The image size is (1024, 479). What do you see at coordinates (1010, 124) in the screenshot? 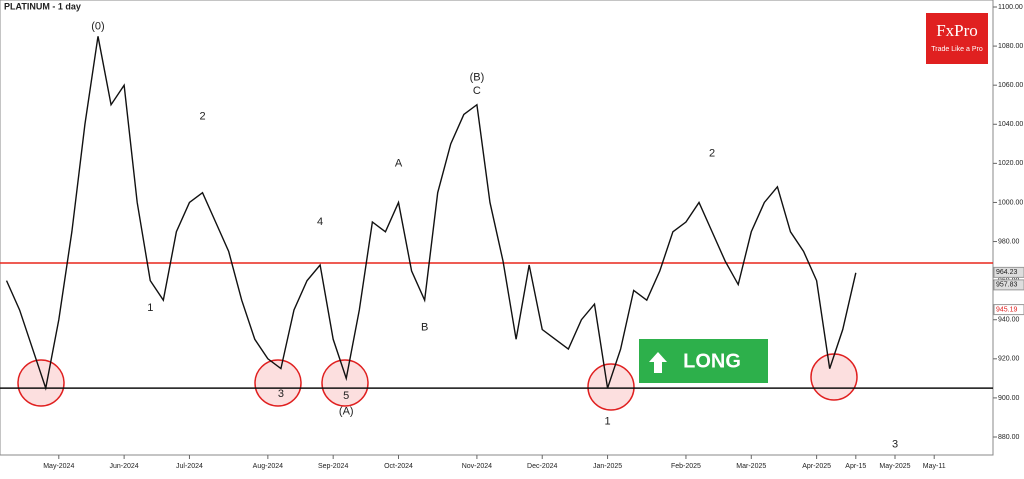
I see `y-tick-label: 1040.00` at bounding box center [1010, 124].